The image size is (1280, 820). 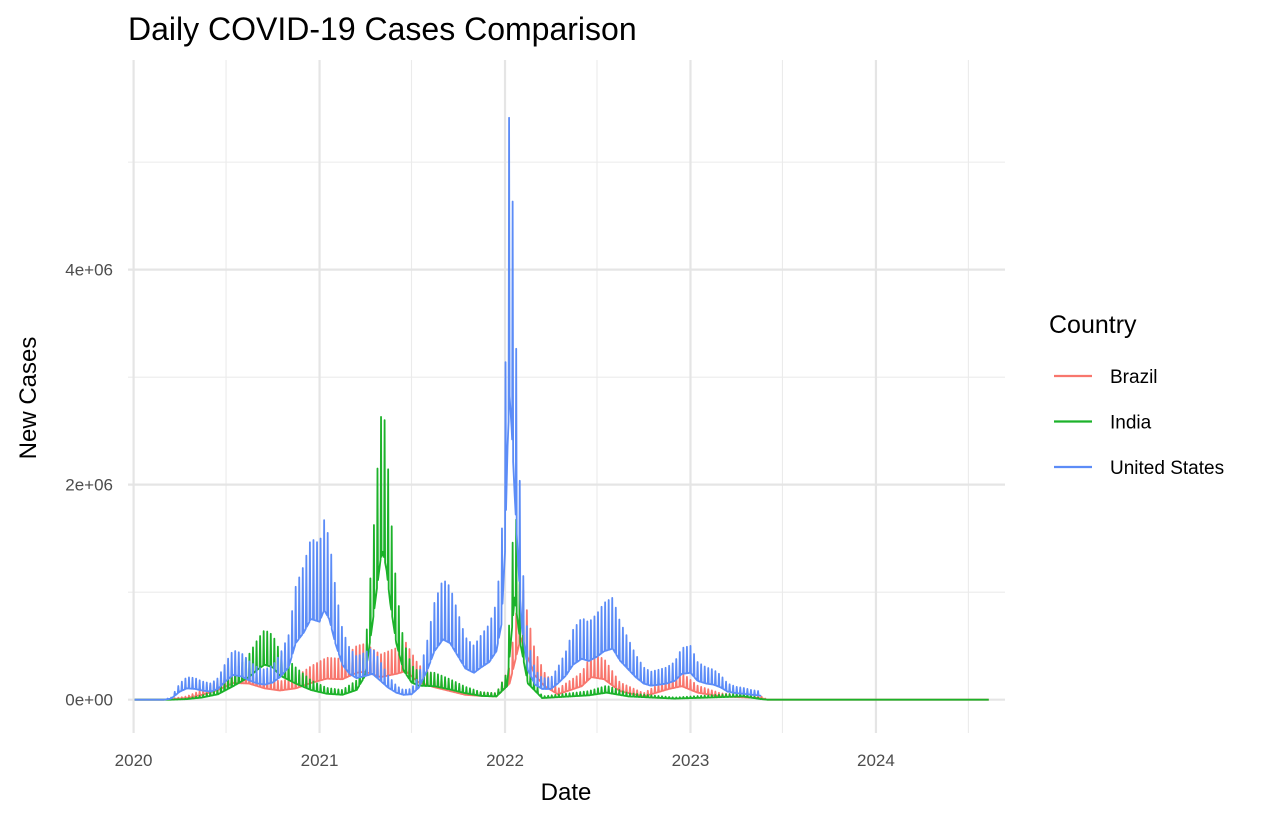 I want to click on legend-label: United States, so click(x=1167, y=468).